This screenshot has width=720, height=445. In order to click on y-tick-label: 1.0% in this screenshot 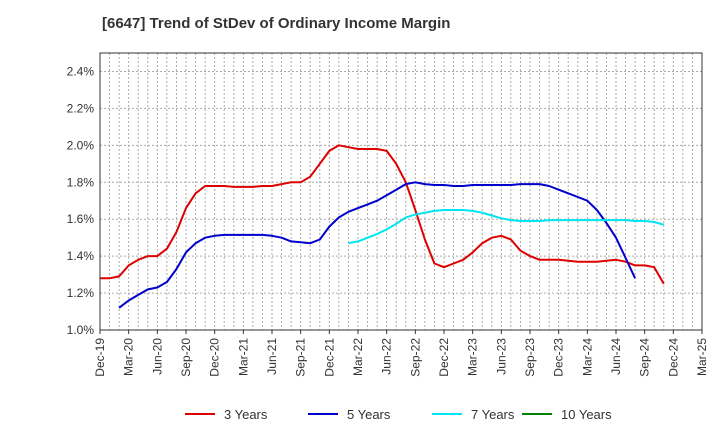, I will do `click(81, 330)`.